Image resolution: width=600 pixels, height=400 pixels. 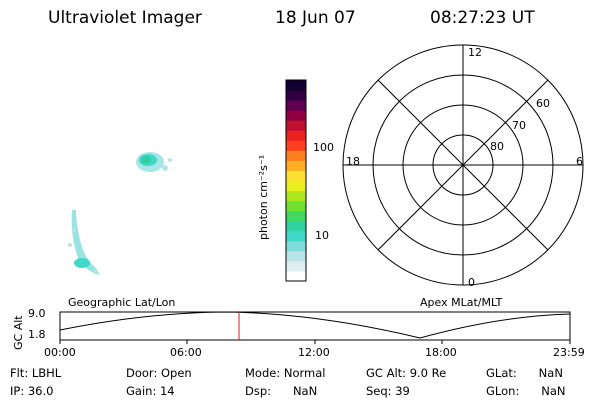 I want to click on lat-label-70: 70, so click(x=519, y=125).